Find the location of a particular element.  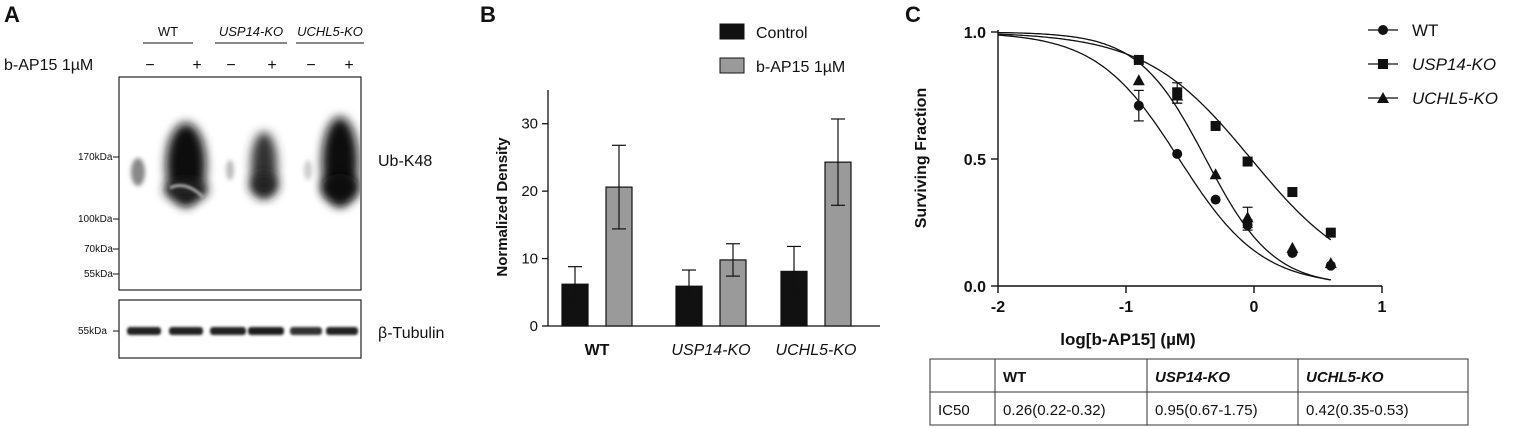

curve-xtick-label: 0 is located at coordinates (1254, 307).